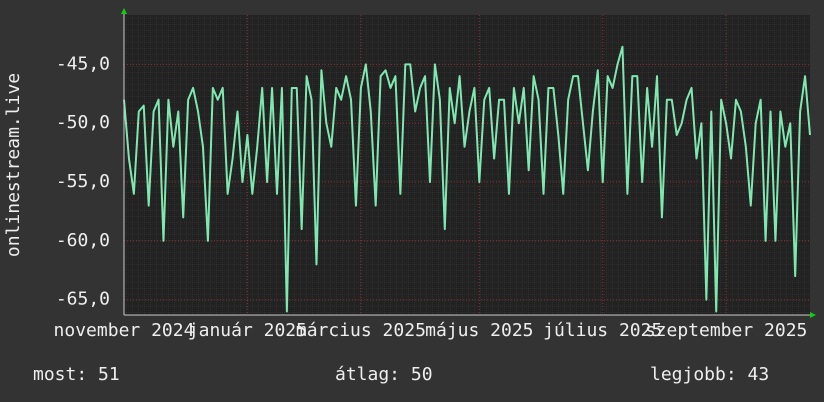 The height and width of the screenshot is (402, 824). What do you see at coordinates (83, 63) in the screenshot?
I see `y-tick-label: -45,0` at bounding box center [83, 63].